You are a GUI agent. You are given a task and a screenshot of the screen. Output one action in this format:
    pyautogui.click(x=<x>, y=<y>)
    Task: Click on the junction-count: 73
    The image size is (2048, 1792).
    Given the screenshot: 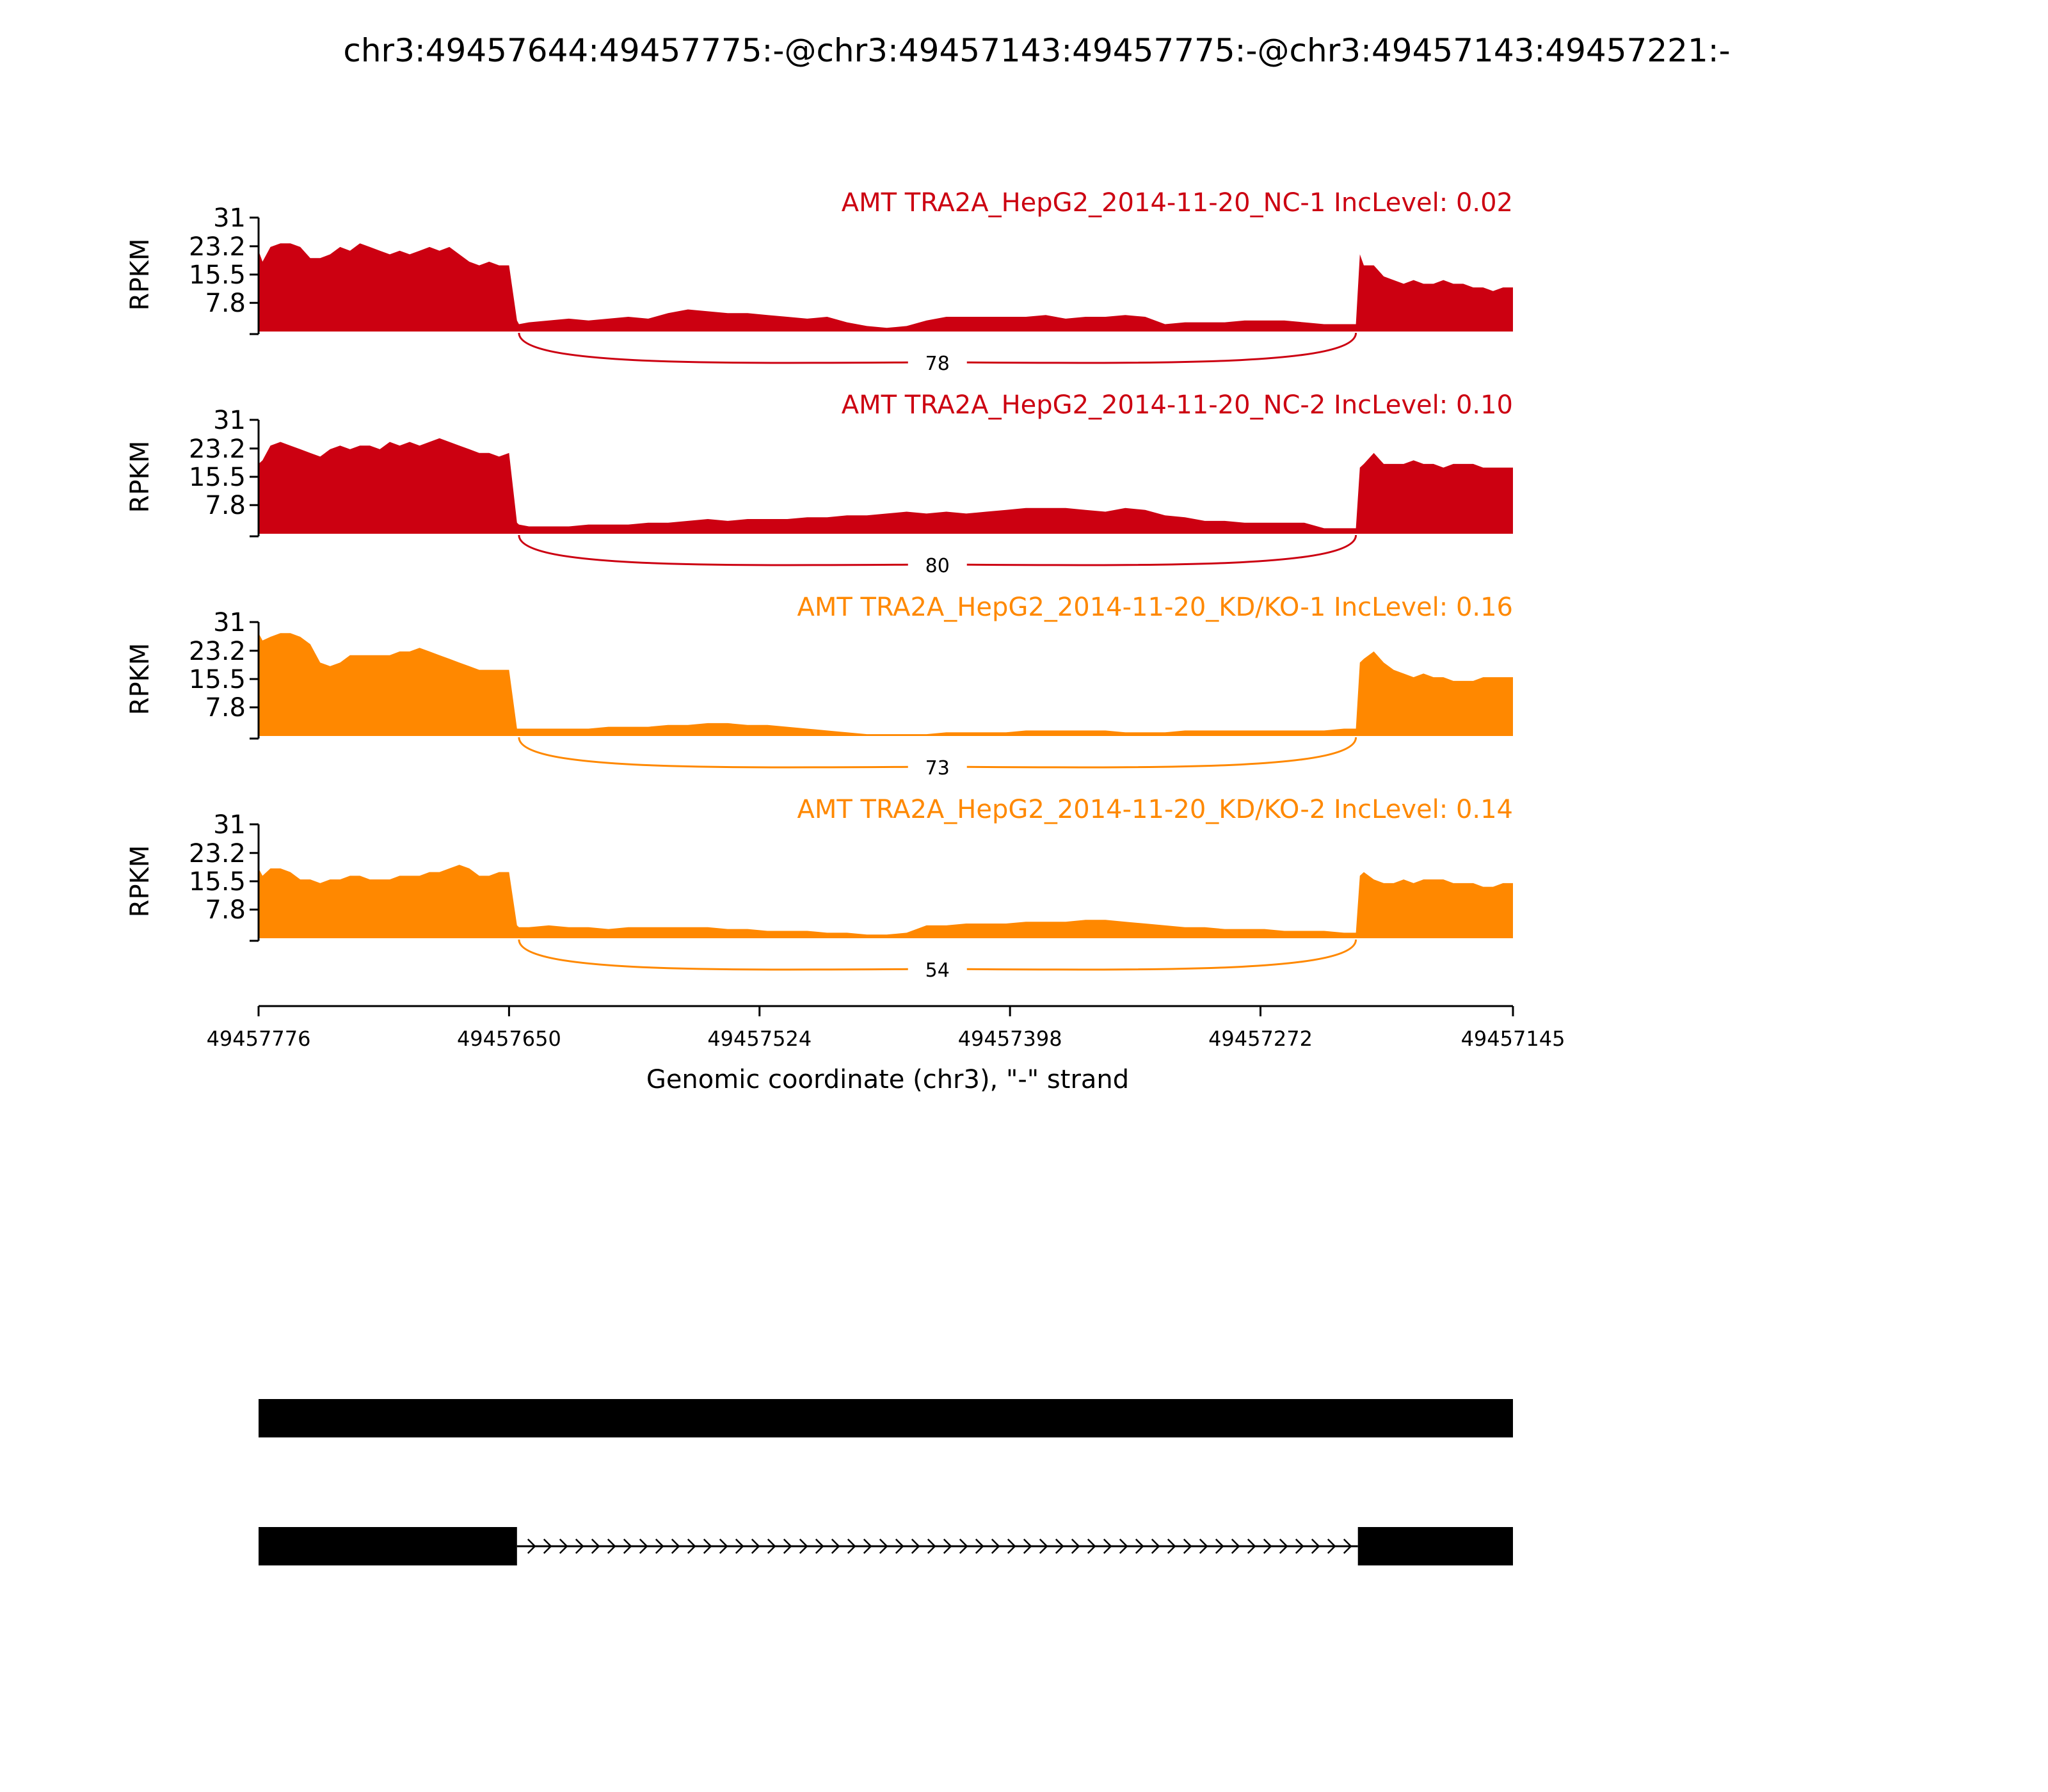 What is the action you would take?
    pyautogui.click(x=937, y=768)
    